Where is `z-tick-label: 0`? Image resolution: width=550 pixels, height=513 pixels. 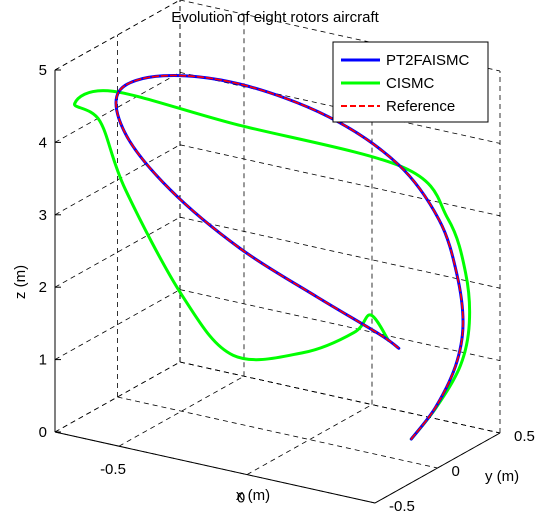 z-tick-label: 0 is located at coordinates (43, 432).